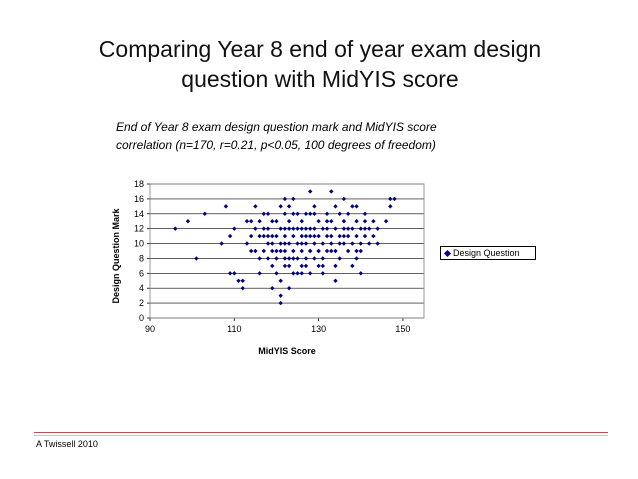 This screenshot has width=638, height=479. I want to click on slide-title-line-2: question with MidYIS score, so click(320, 79).